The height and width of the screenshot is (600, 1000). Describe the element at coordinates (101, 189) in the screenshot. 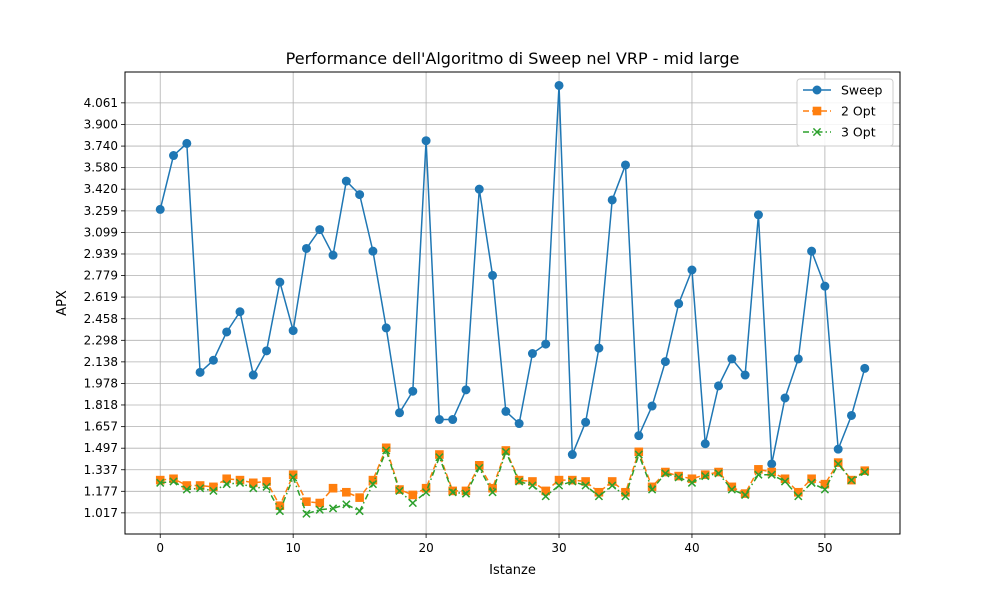

I see `y-tick-label: 3.420` at that location.